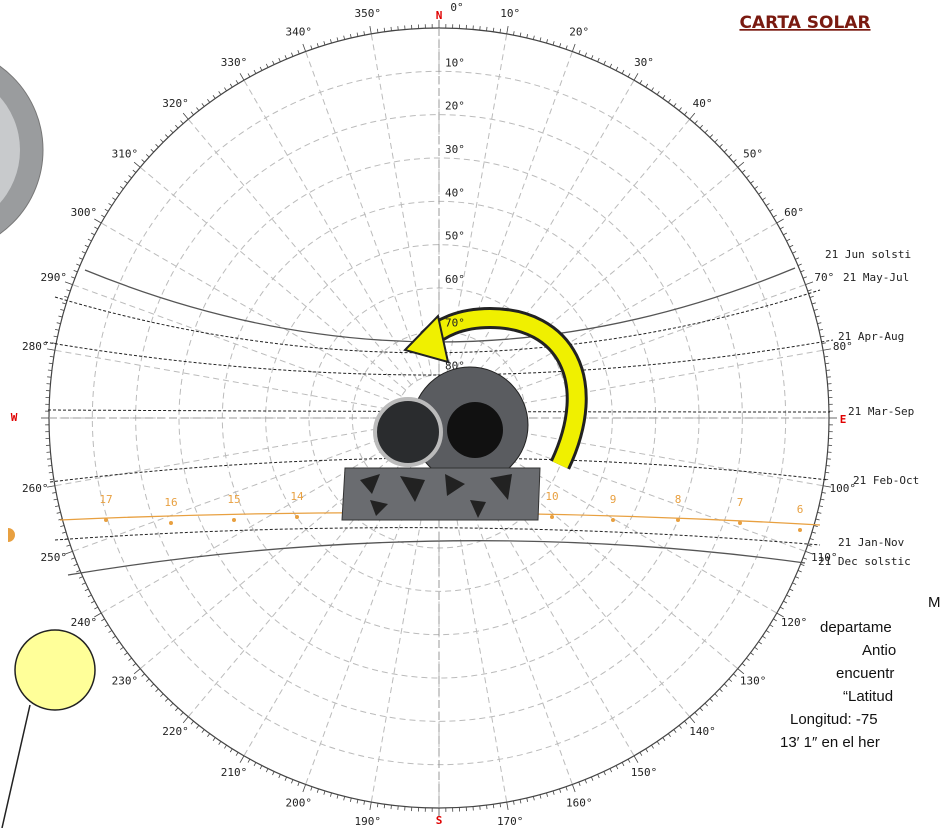  Describe the element at coordinates (871, 336) in the screenshot. I see `date-label: 21 Apr-Aug` at that location.